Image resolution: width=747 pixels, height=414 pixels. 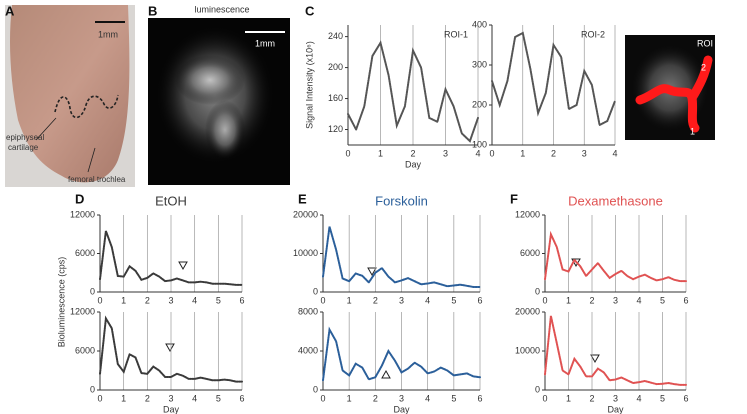 What do you see at coordinates (615, 200) in the screenshot?
I see `chart-title: Dexamethasone` at bounding box center [615, 200].